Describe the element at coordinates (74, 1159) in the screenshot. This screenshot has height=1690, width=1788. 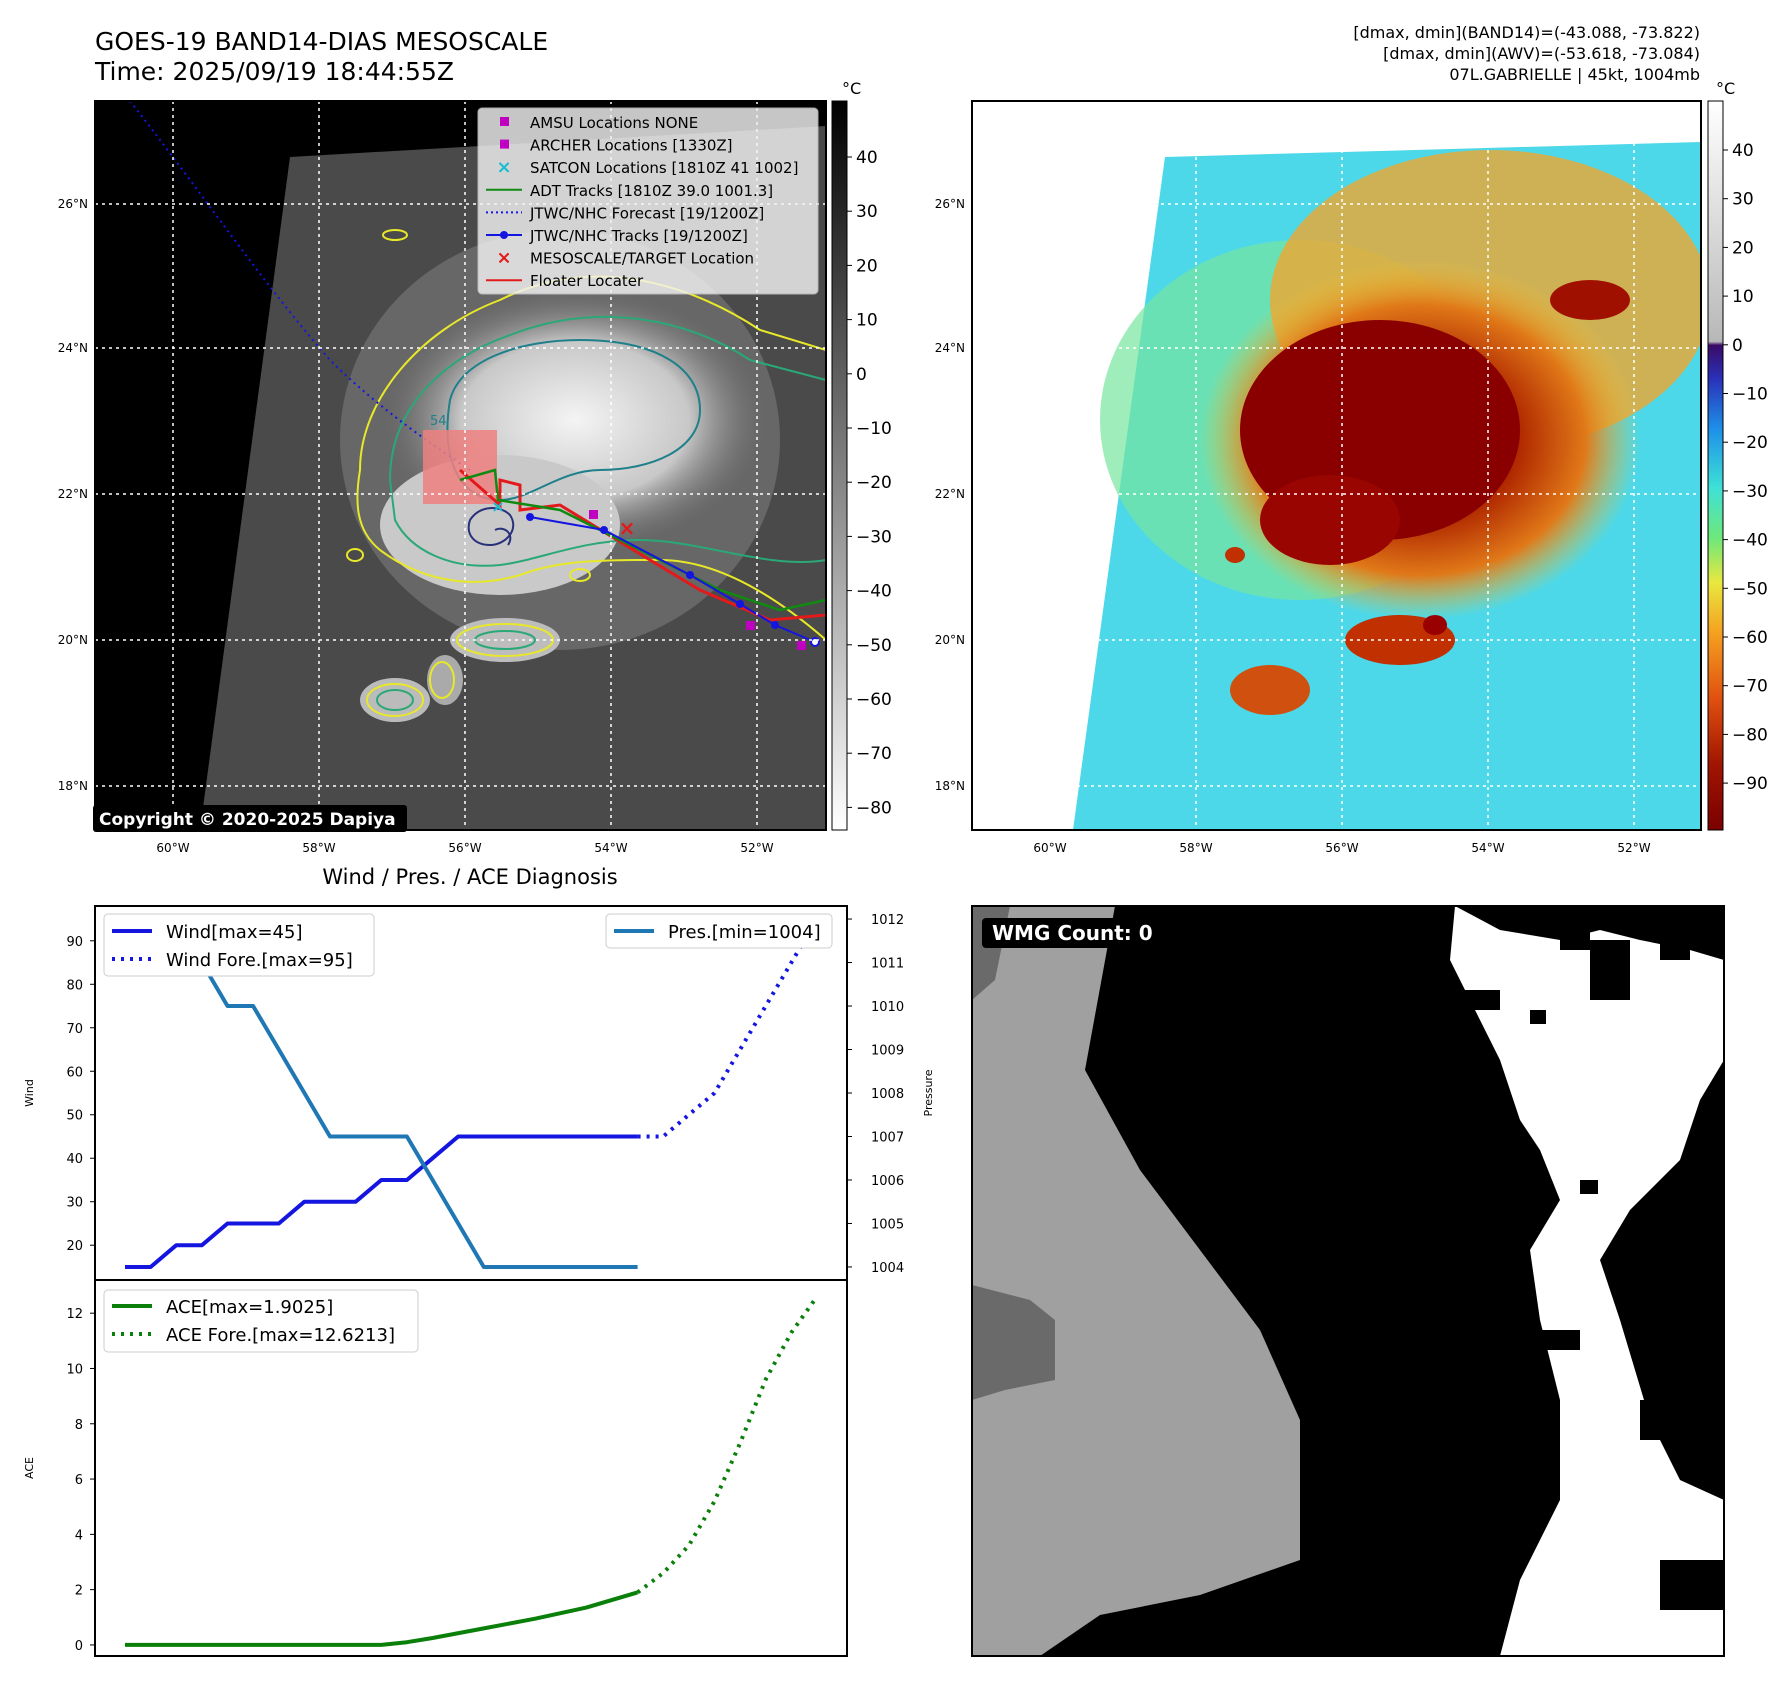
I see `y-tick-label: 40` at that location.